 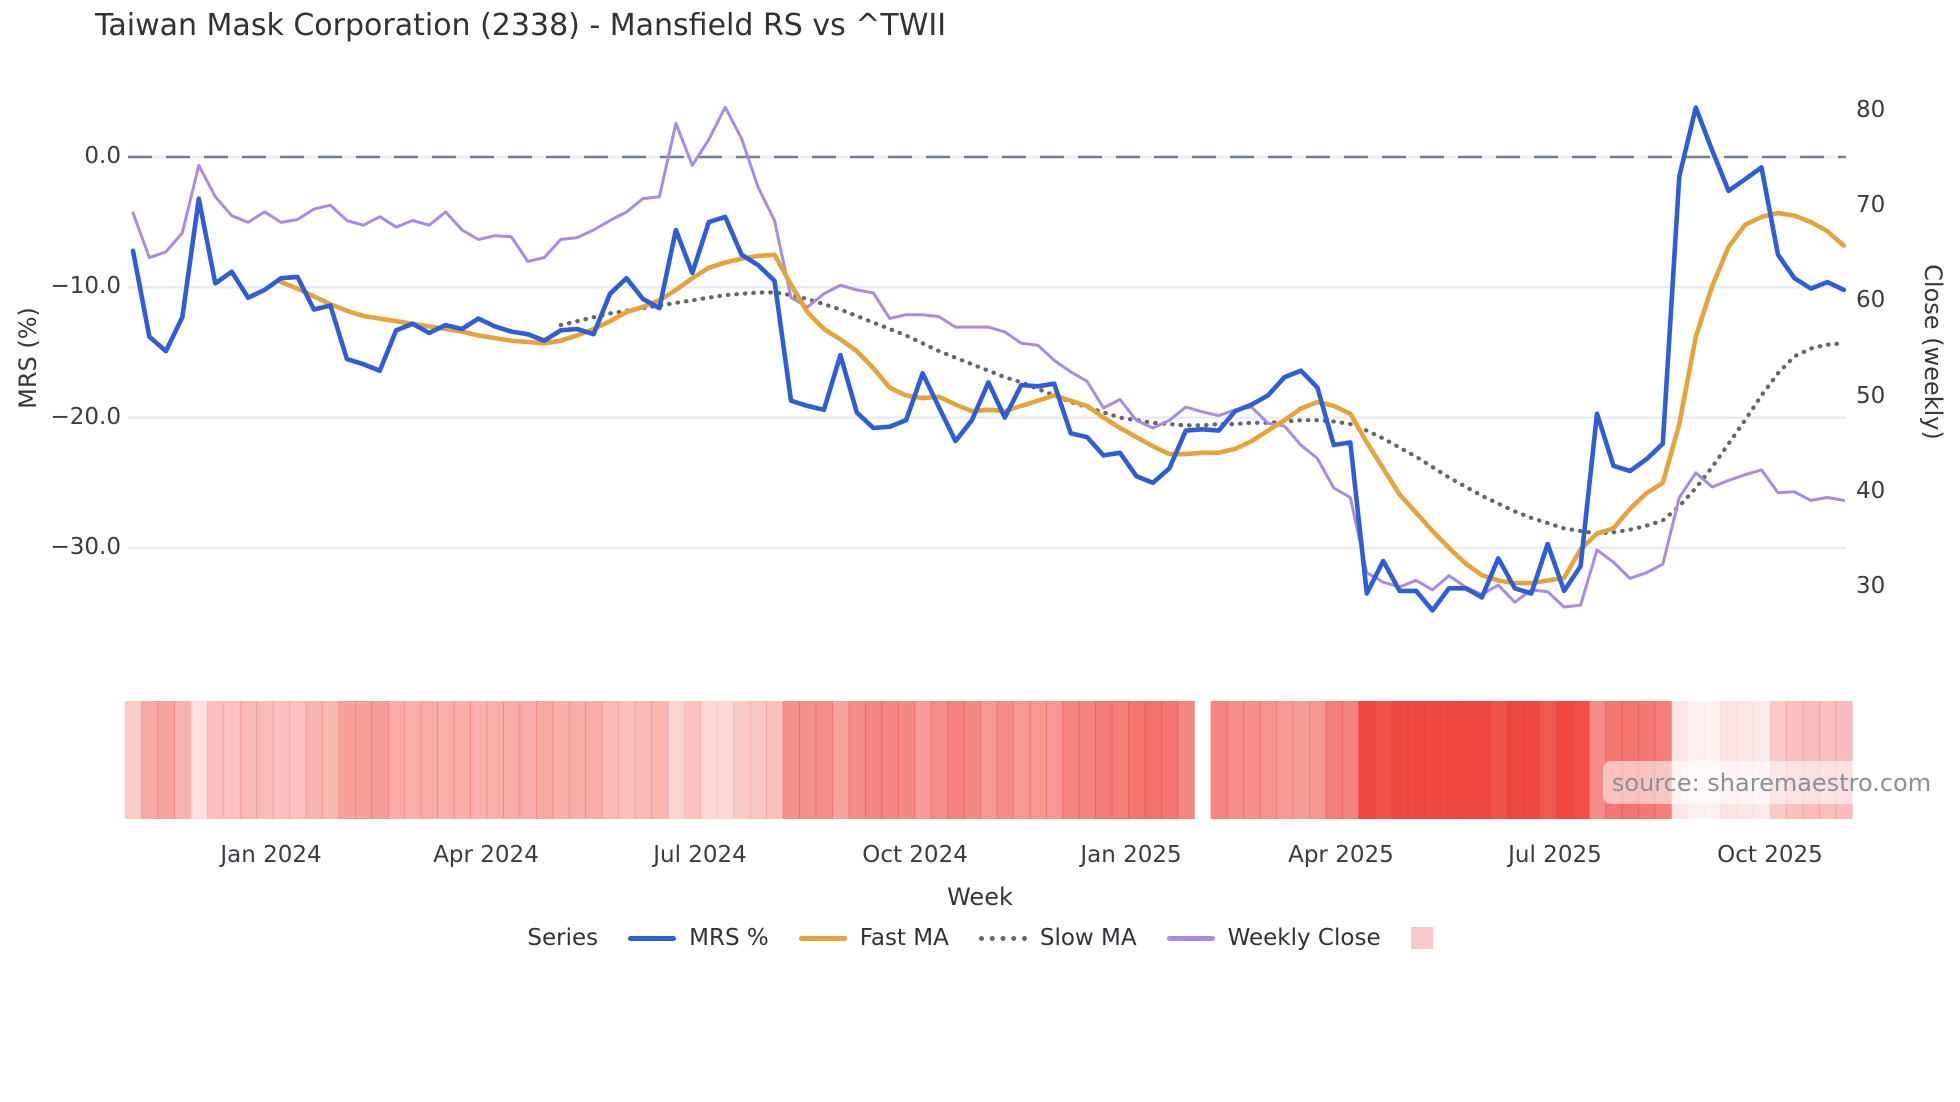 I want to click on source-watermark: source: sharemaestro.com, so click(x=1771, y=782).